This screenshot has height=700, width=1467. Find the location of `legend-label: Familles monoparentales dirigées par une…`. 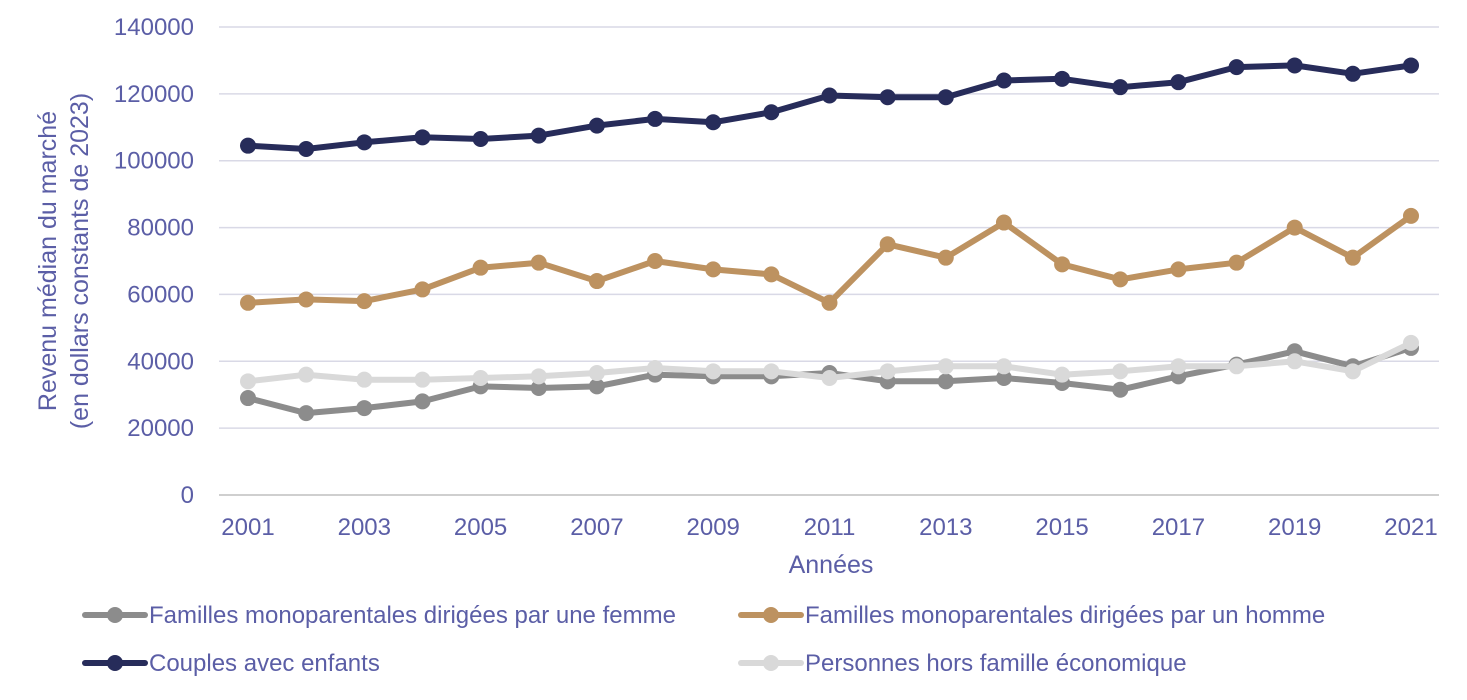

legend-label: Familles monoparentales dirigées par une… is located at coordinates (412, 615).